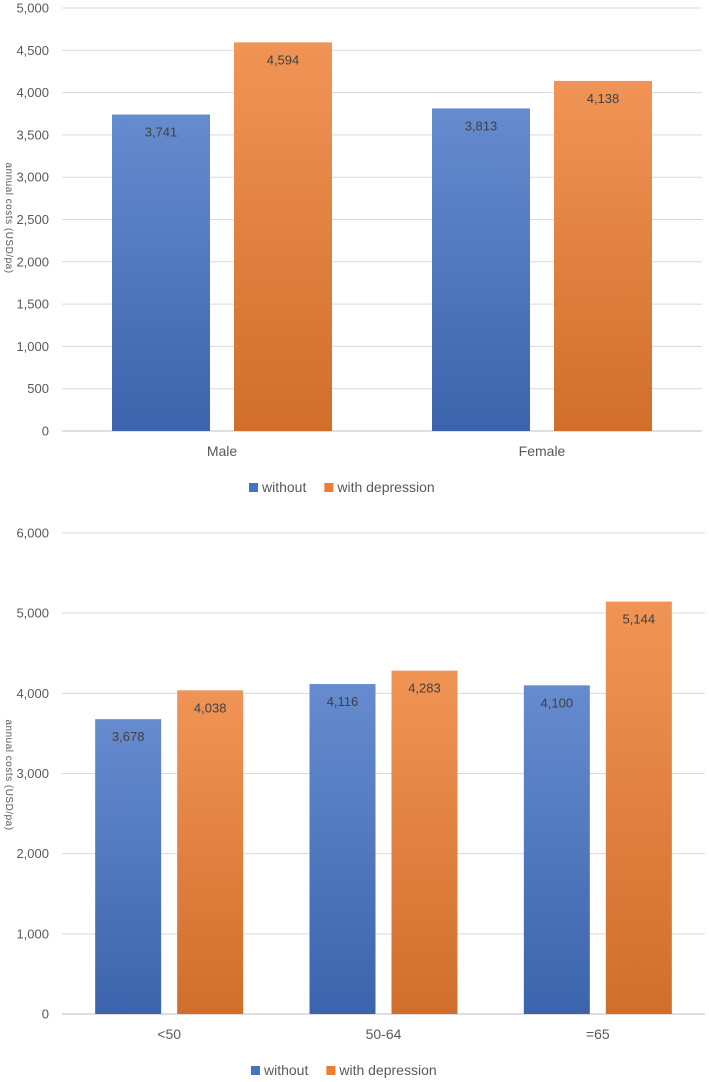  Describe the element at coordinates (556, 849) in the screenshot. I see `bar-without-=65` at that location.